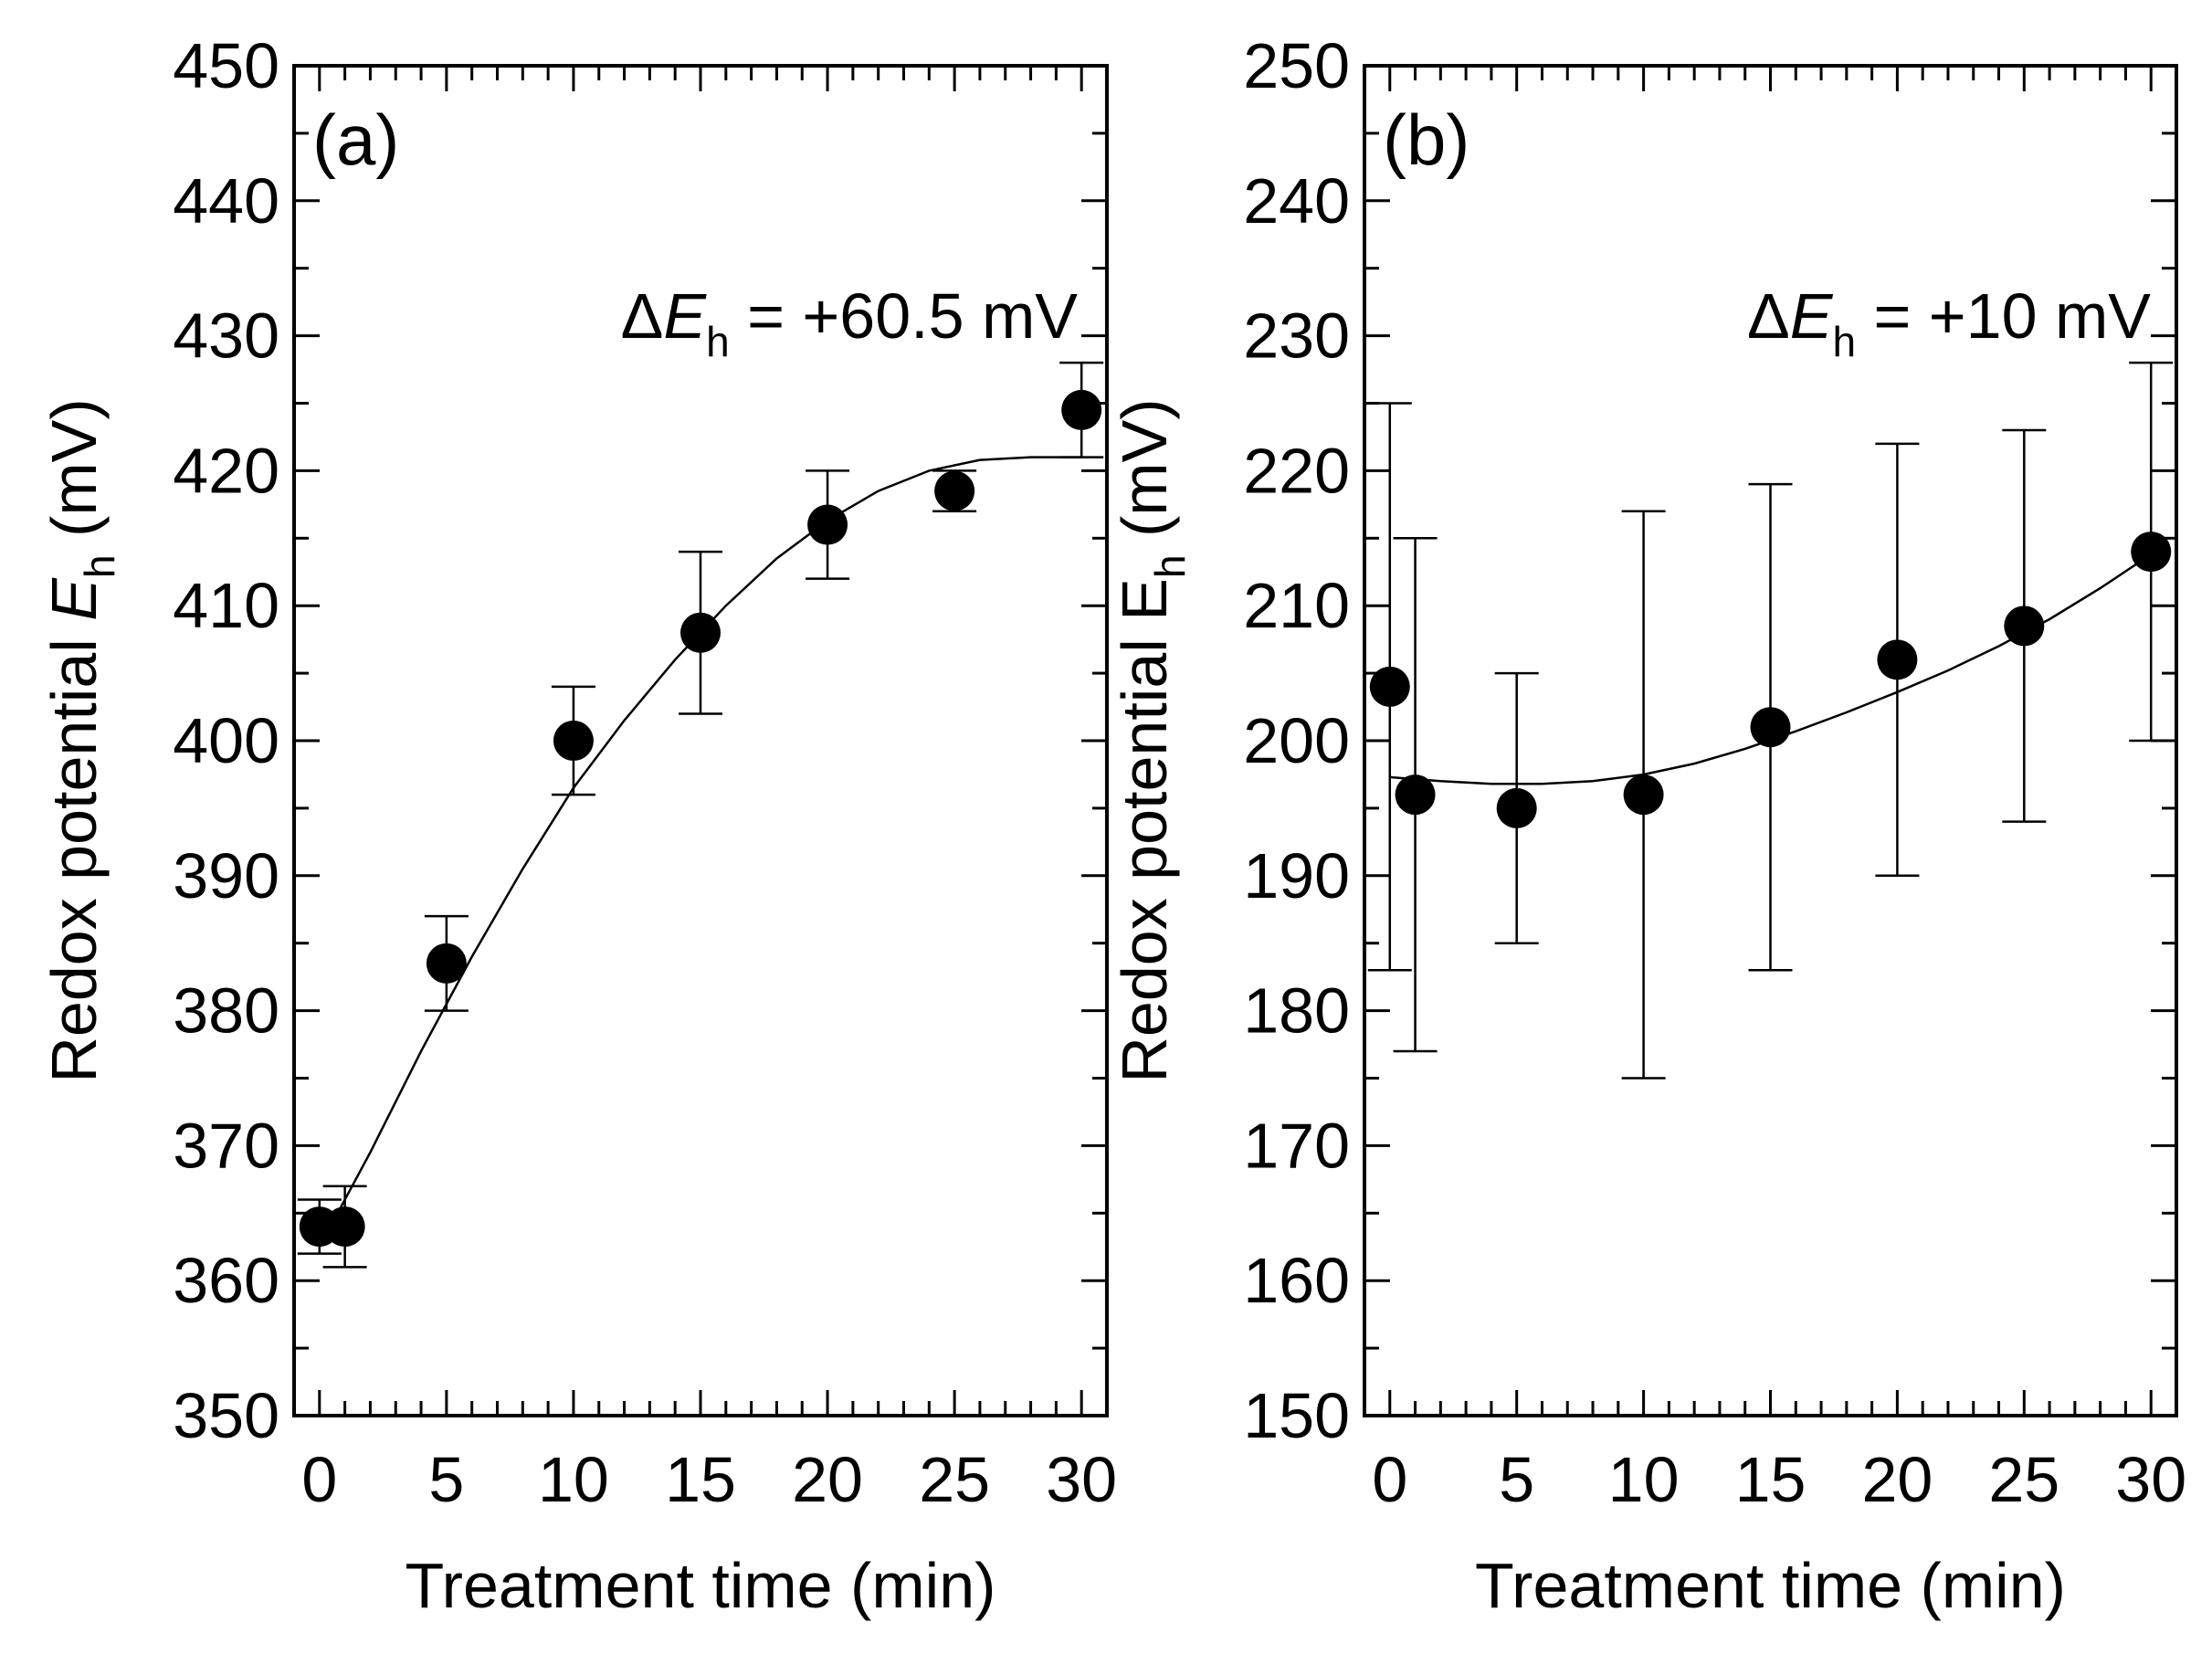 The width and height of the screenshot is (2212, 1654). I want to click on x-tick-label-a: 5, so click(446, 1479).